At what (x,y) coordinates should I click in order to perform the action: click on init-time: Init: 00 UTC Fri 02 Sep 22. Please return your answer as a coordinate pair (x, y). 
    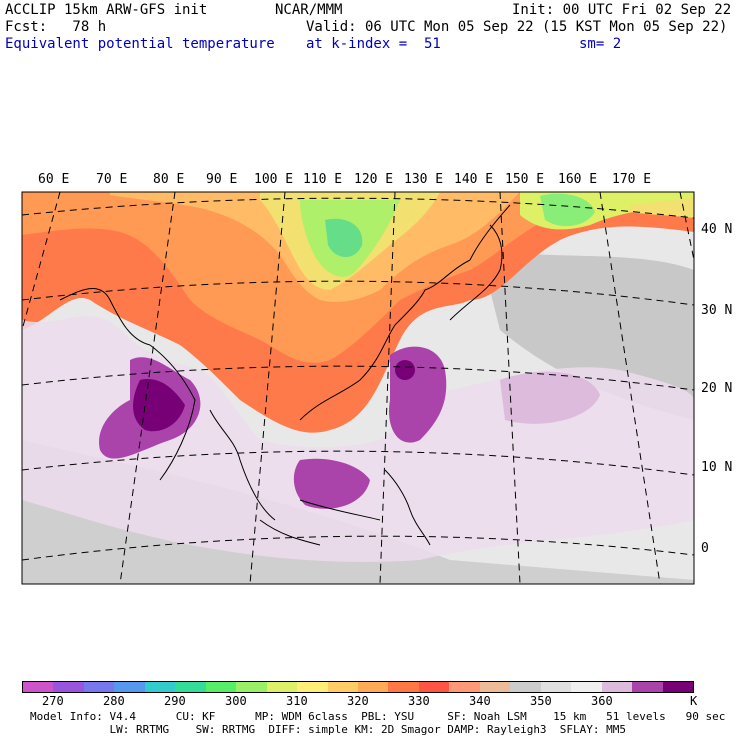
    Looking at the image, I should click on (622, 10).